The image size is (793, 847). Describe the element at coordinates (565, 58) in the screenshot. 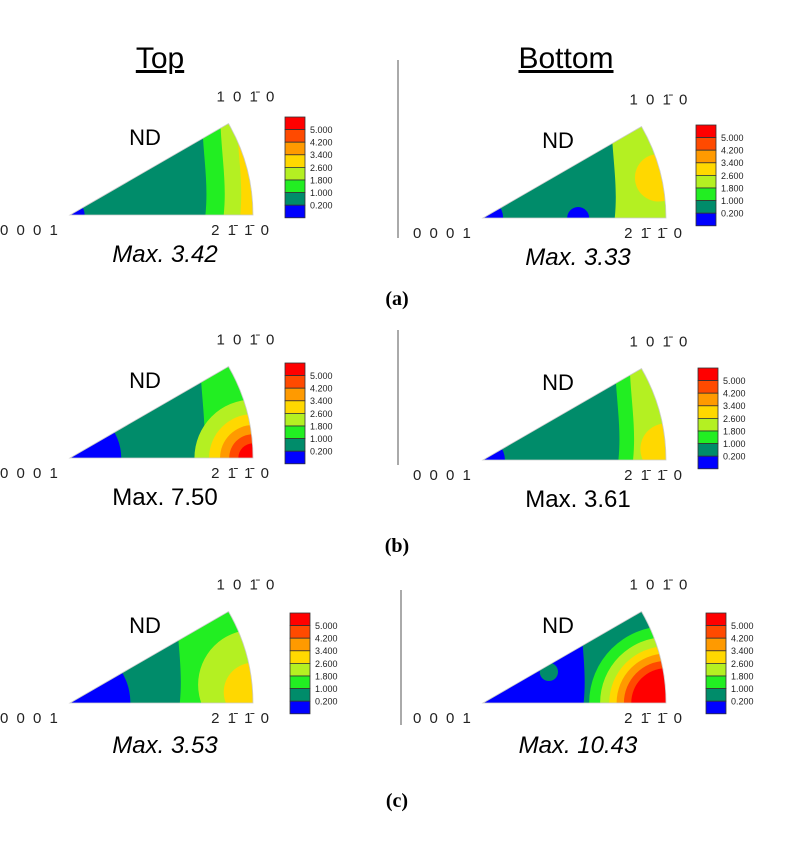

I see `header-bottom: Bottom` at that location.